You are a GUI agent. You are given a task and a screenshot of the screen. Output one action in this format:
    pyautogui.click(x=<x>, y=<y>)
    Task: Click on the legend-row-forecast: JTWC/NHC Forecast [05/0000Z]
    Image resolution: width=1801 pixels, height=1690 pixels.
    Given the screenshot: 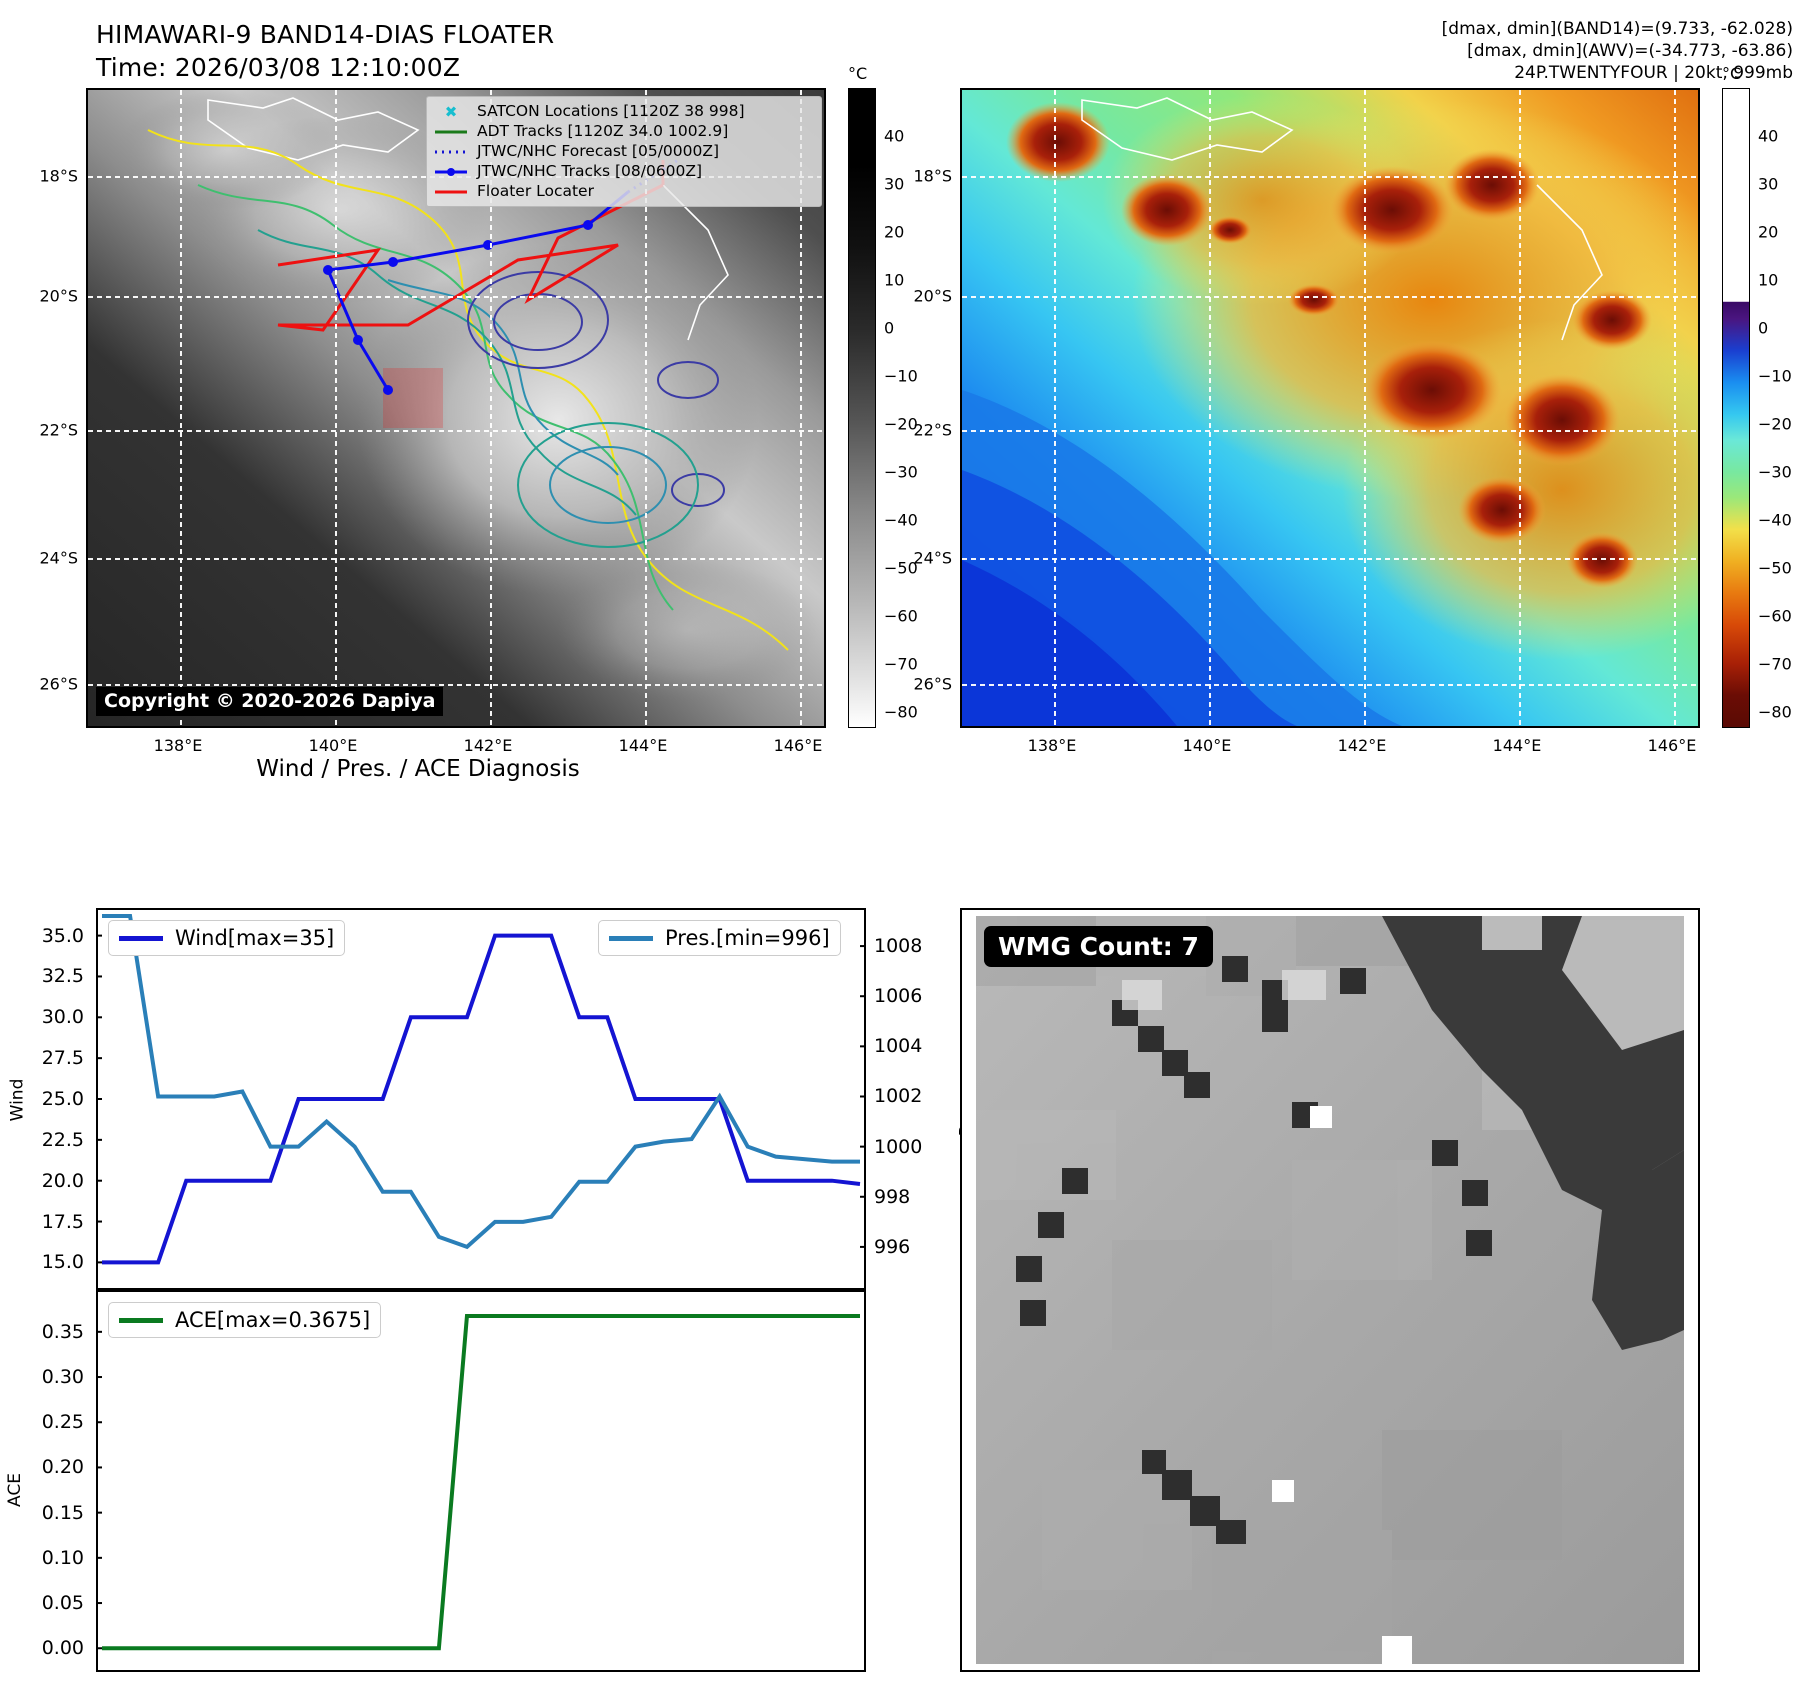 What is the action you would take?
    pyautogui.click(x=624, y=151)
    